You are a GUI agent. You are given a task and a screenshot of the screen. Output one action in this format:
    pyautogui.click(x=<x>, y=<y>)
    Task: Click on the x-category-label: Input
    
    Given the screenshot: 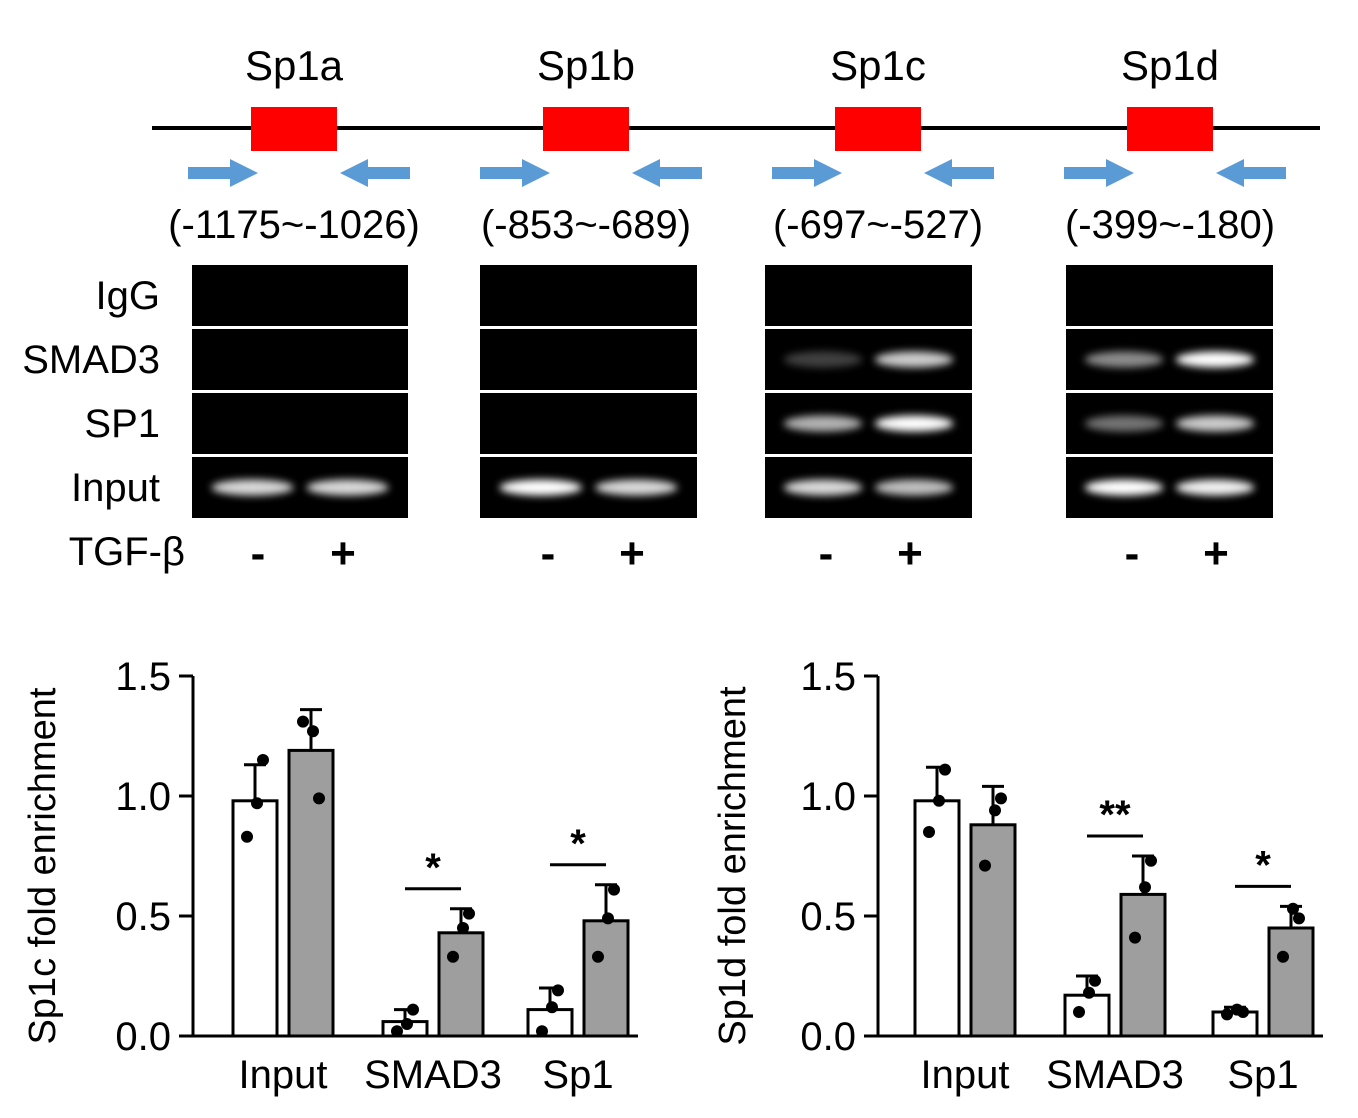 What is the action you would take?
    pyautogui.click(x=283, y=1075)
    